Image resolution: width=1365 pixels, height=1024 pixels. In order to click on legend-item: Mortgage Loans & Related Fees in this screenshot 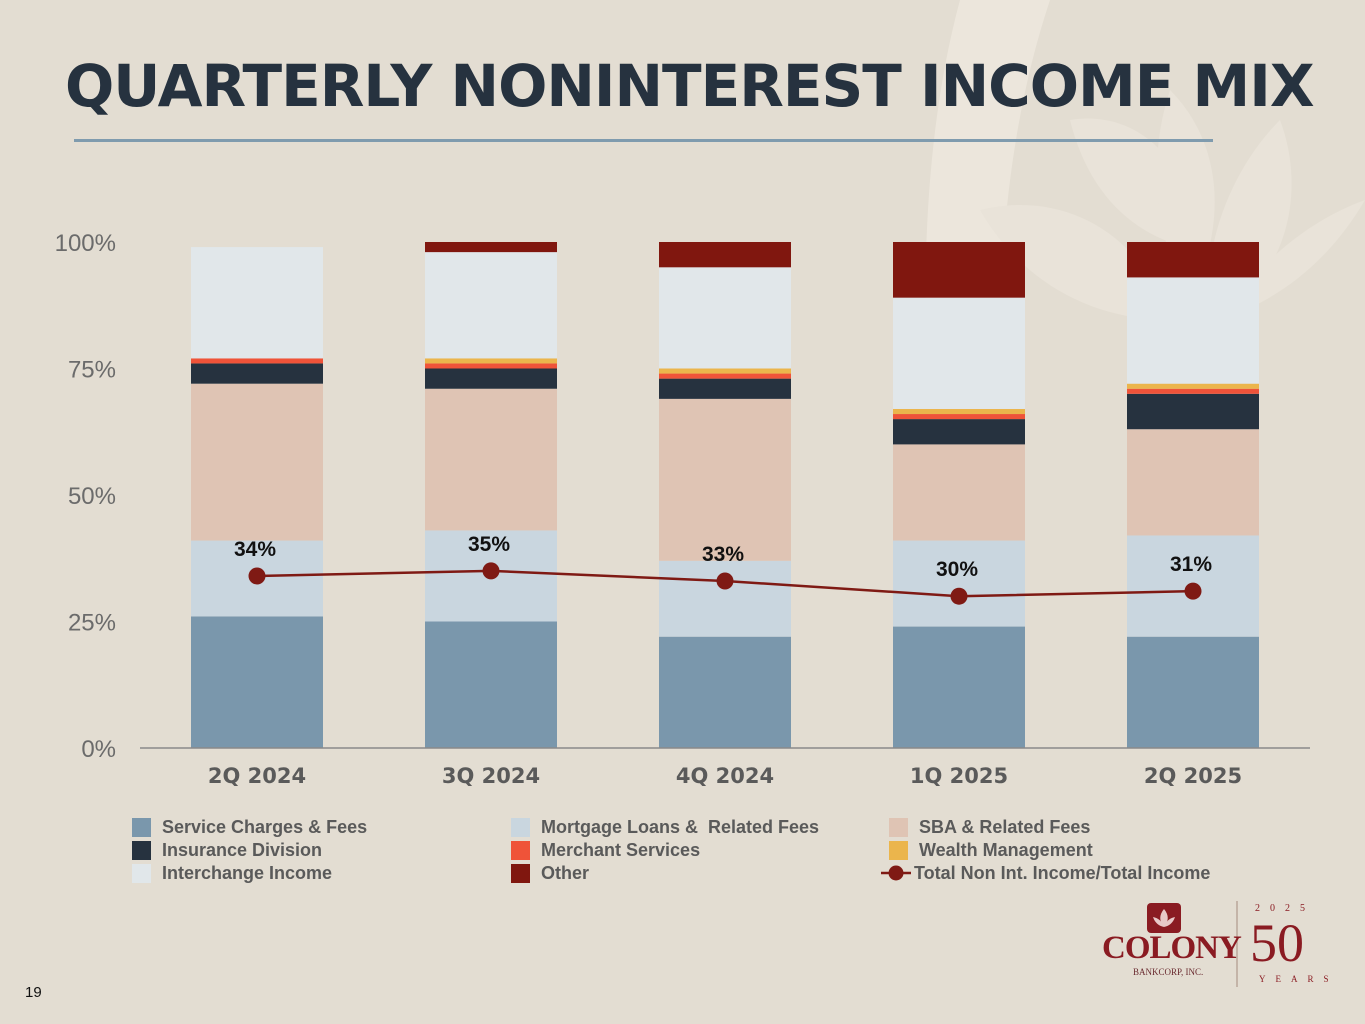, I will do `click(665, 827)`.